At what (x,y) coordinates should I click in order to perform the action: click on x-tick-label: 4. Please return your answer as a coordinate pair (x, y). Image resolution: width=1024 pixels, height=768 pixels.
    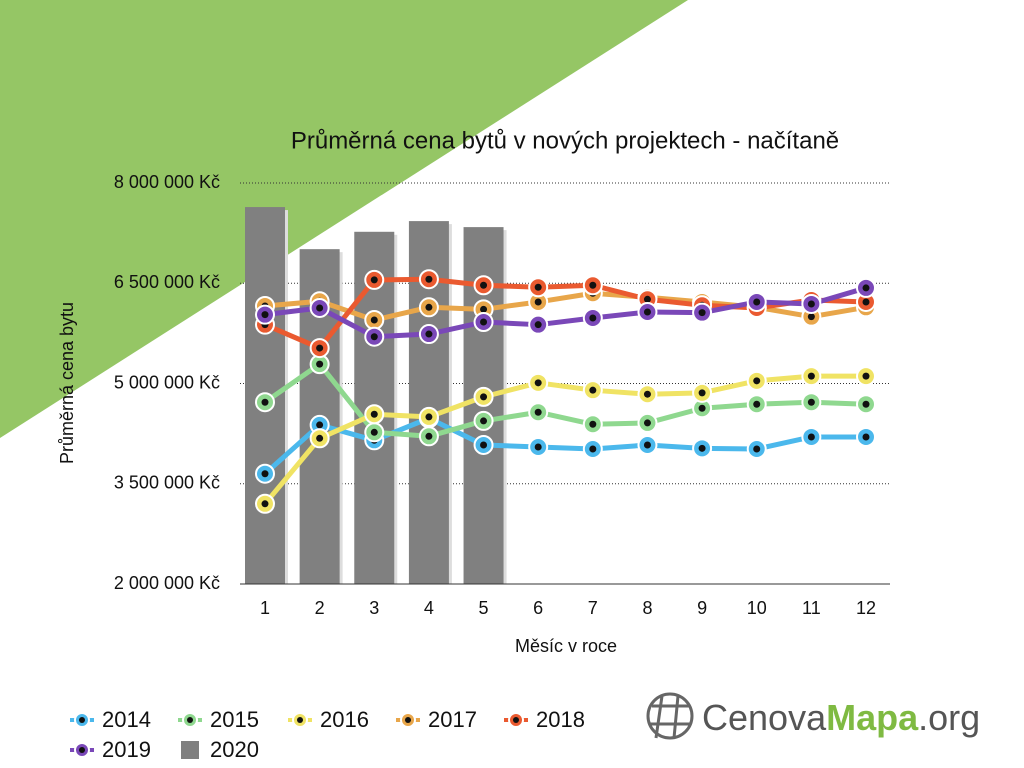
    Looking at the image, I should click on (429, 608).